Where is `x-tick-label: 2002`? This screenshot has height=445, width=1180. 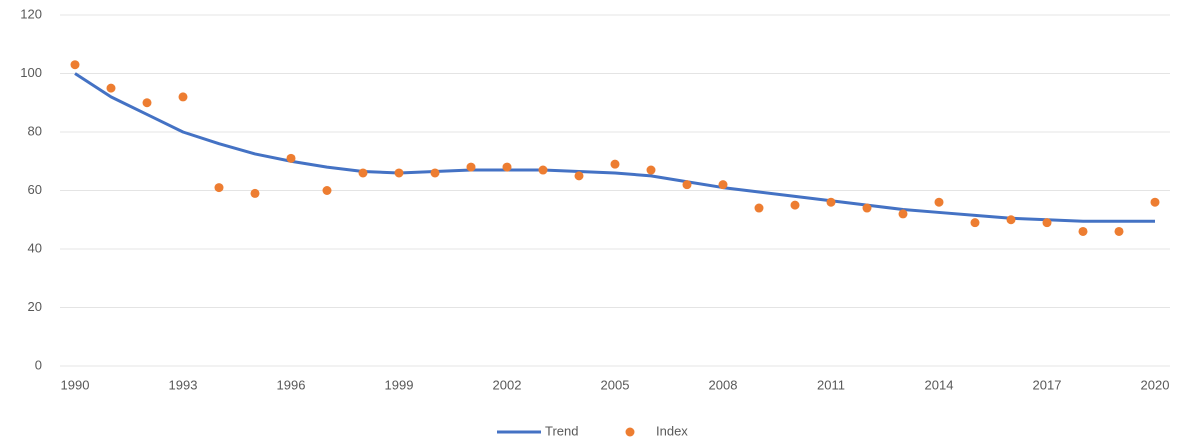
x-tick-label: 2002 is located at coordinates (507, 384).